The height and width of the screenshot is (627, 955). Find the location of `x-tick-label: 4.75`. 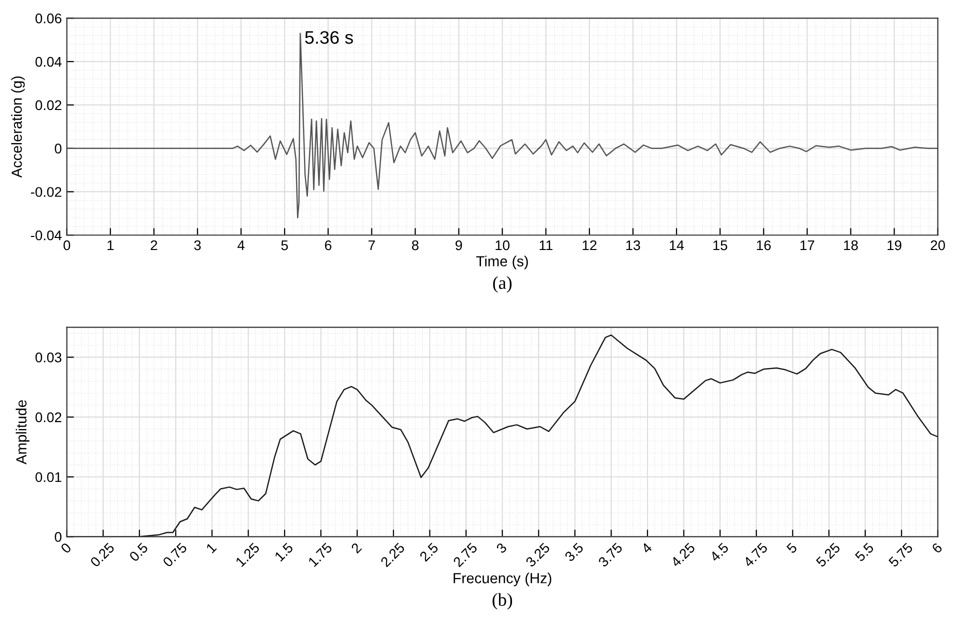

x-tick-label: 4.75 is located at coordinates (755, 555).